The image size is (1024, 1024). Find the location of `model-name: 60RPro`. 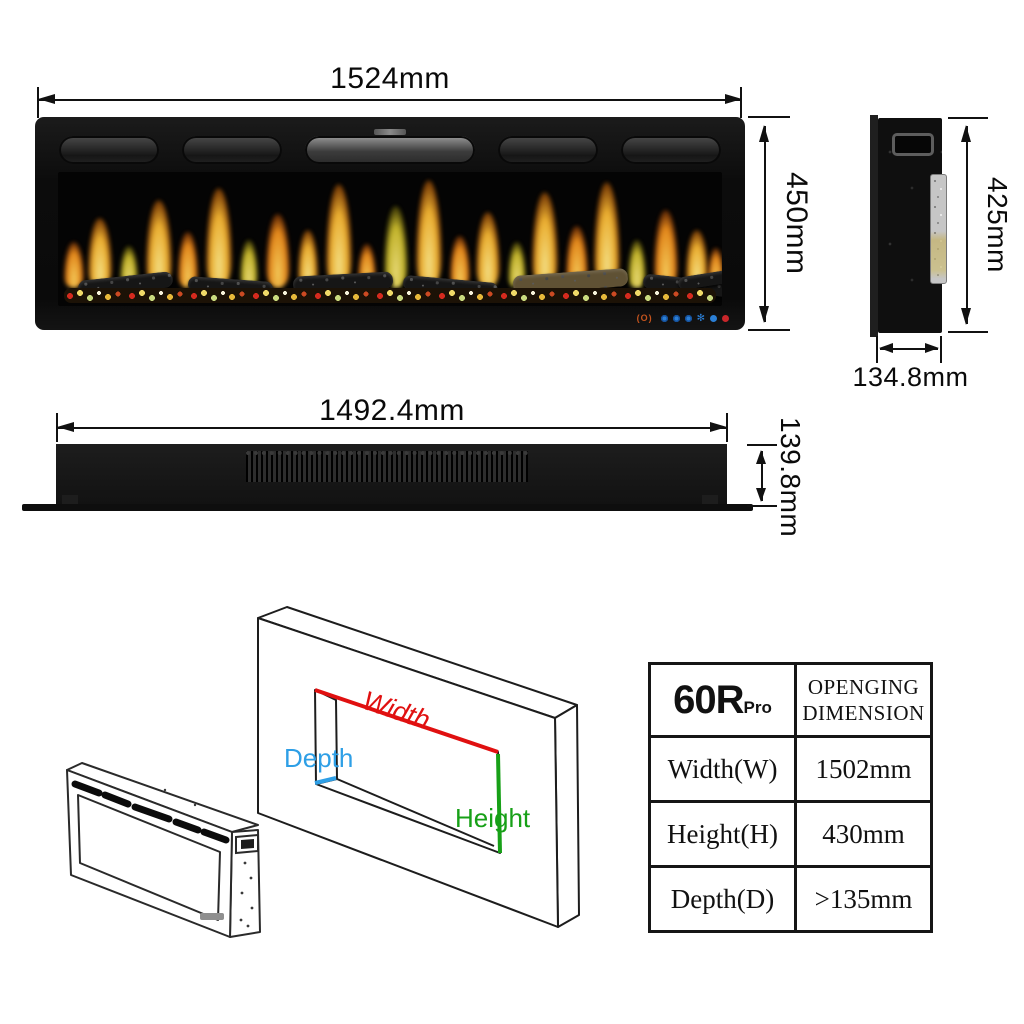

model-name: 60RPro is located at coordinates (722, 699).